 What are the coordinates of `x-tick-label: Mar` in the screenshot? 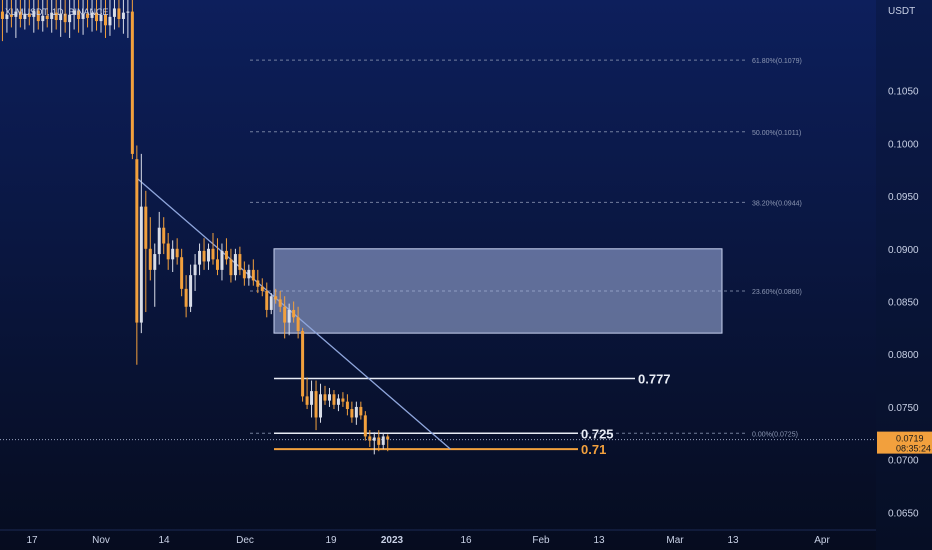 It's located at (675, 540).